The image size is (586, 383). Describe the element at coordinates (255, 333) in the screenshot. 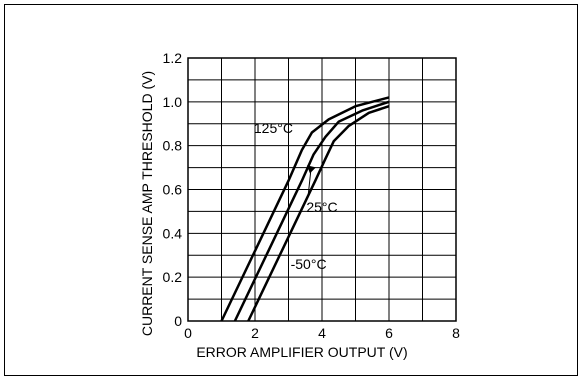

I see `x-tick-label: 2` at that location.